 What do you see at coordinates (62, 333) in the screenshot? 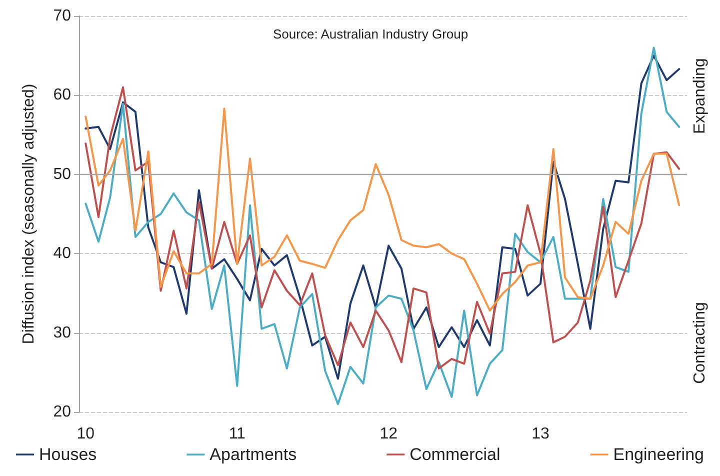
I see `y-tick-label: 30` at bounding box center [62, 333].